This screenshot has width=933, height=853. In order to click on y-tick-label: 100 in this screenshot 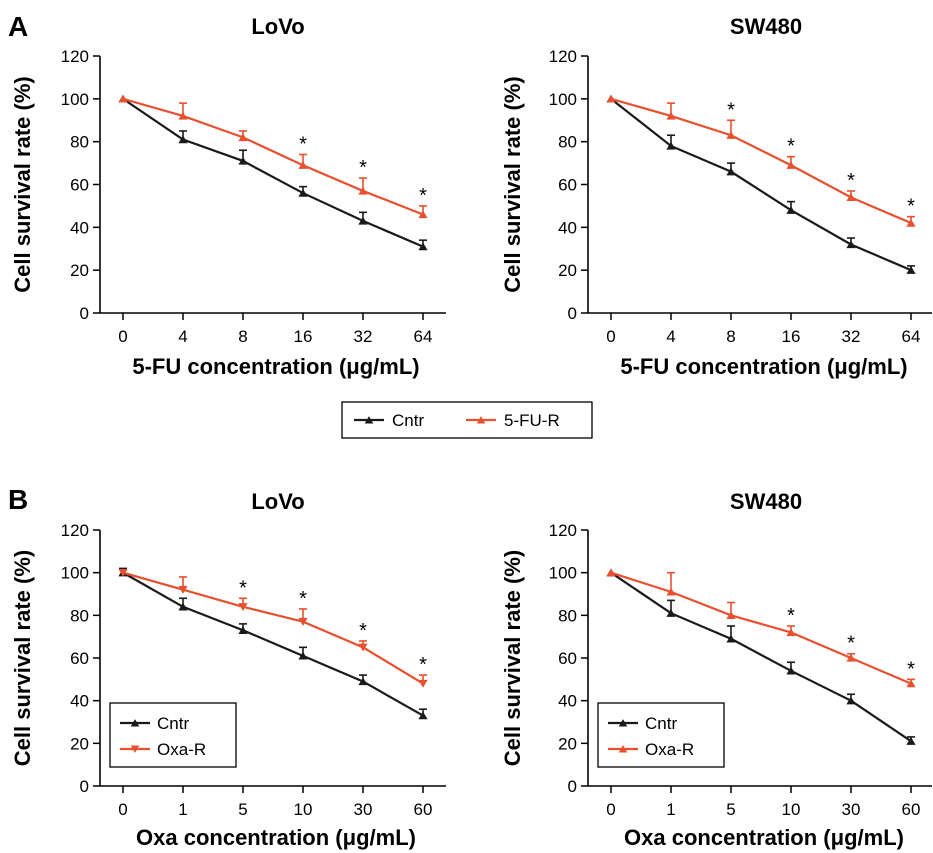, I will do `click(75, 573)`.